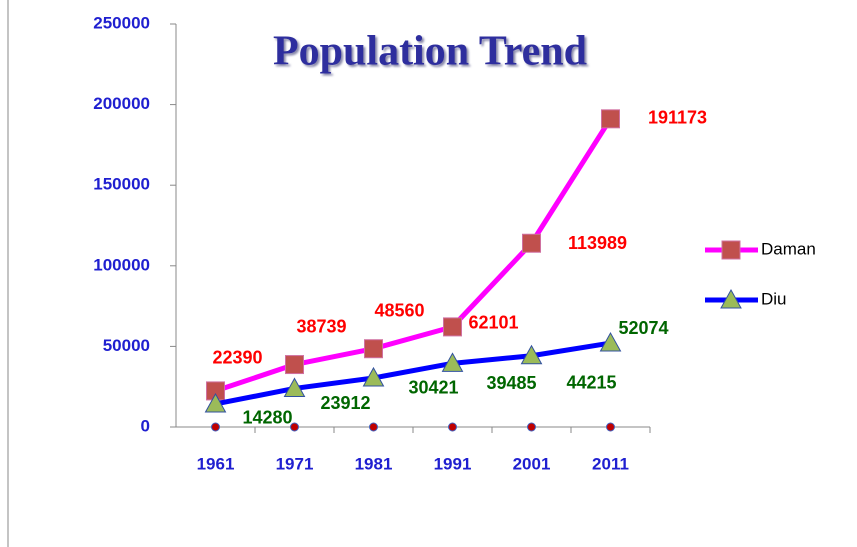 This screenshot has height=547, width=857. Describe the element at coordinates (216, 463) in the screenshot. I see `x-tick-label: 1961` at that location.